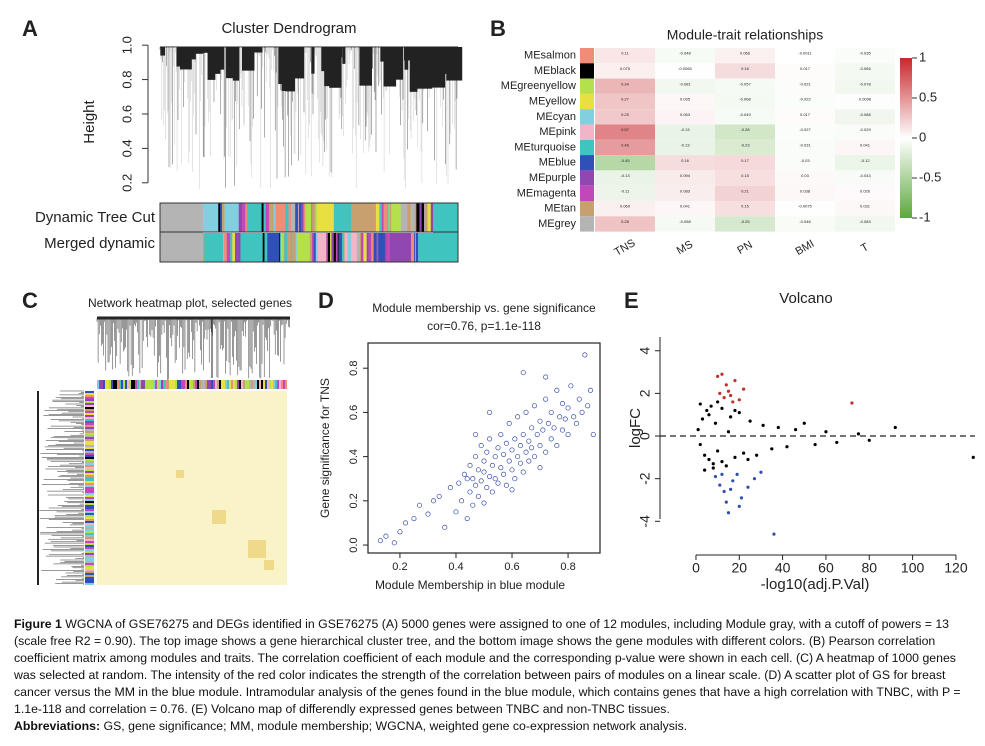 The height and width of the screenshot is (746, 985). Describe the element at coordinates (354, 544) in the screenshot. I see `y-tick-label: 0.0` at that location.